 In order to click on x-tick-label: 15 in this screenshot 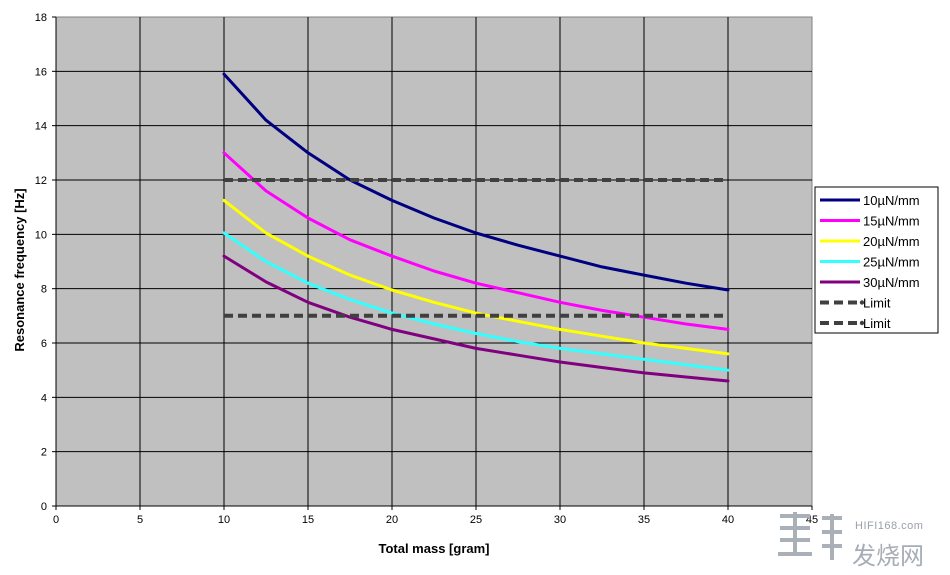, I will do `click(308, 520)`.